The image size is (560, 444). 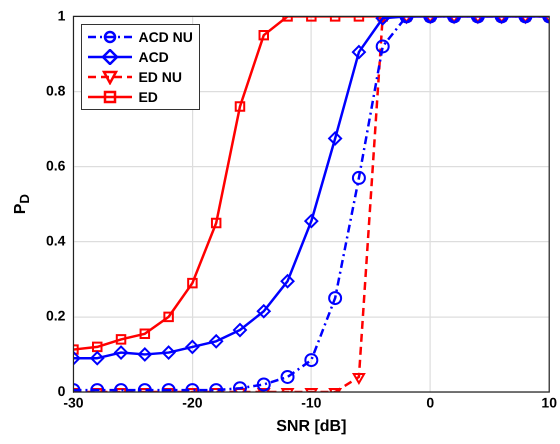 What do you see at coordinates (56, 316) in the screenshot?
I see `y-tick-label: 0.2` at bounding box center [56, 316].